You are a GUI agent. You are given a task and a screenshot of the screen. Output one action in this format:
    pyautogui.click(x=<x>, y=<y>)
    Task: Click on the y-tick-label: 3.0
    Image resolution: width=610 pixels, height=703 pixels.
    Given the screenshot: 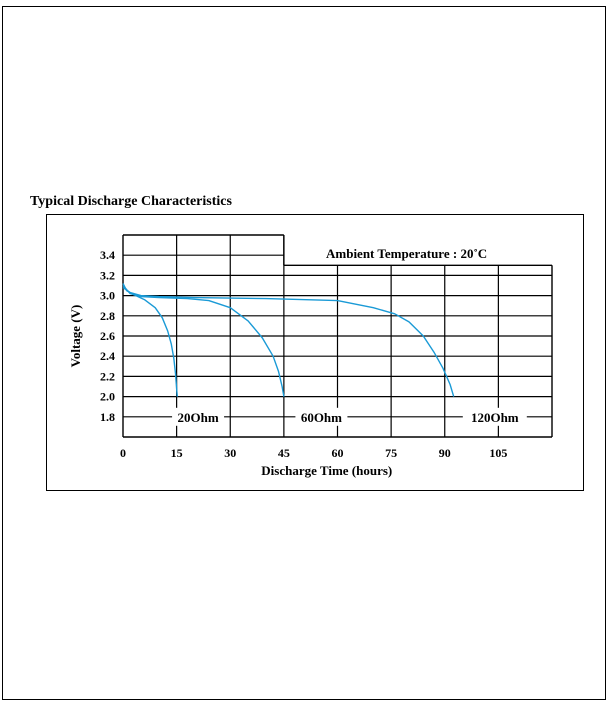 What is the action you would take?
    pyautogui.click(x=107, y=296)
    